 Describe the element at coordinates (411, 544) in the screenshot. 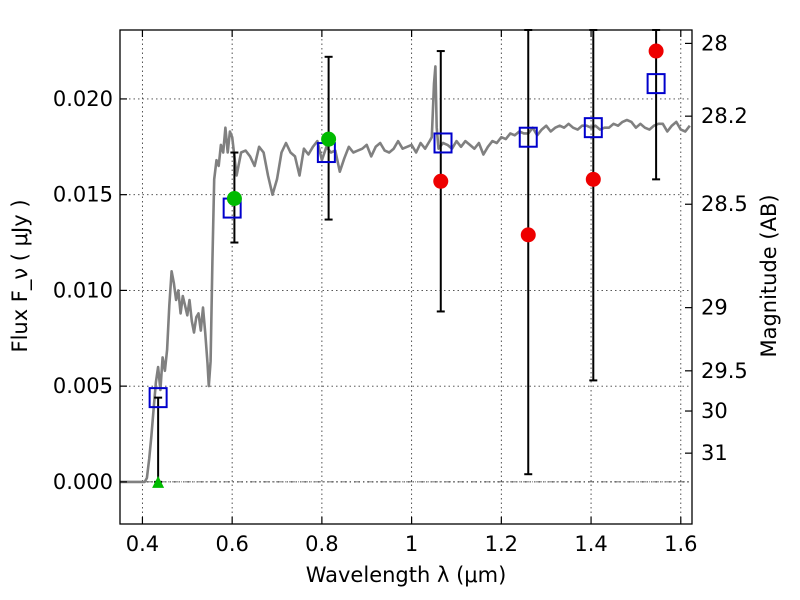

I see `x-tick-label: 1` at that location.